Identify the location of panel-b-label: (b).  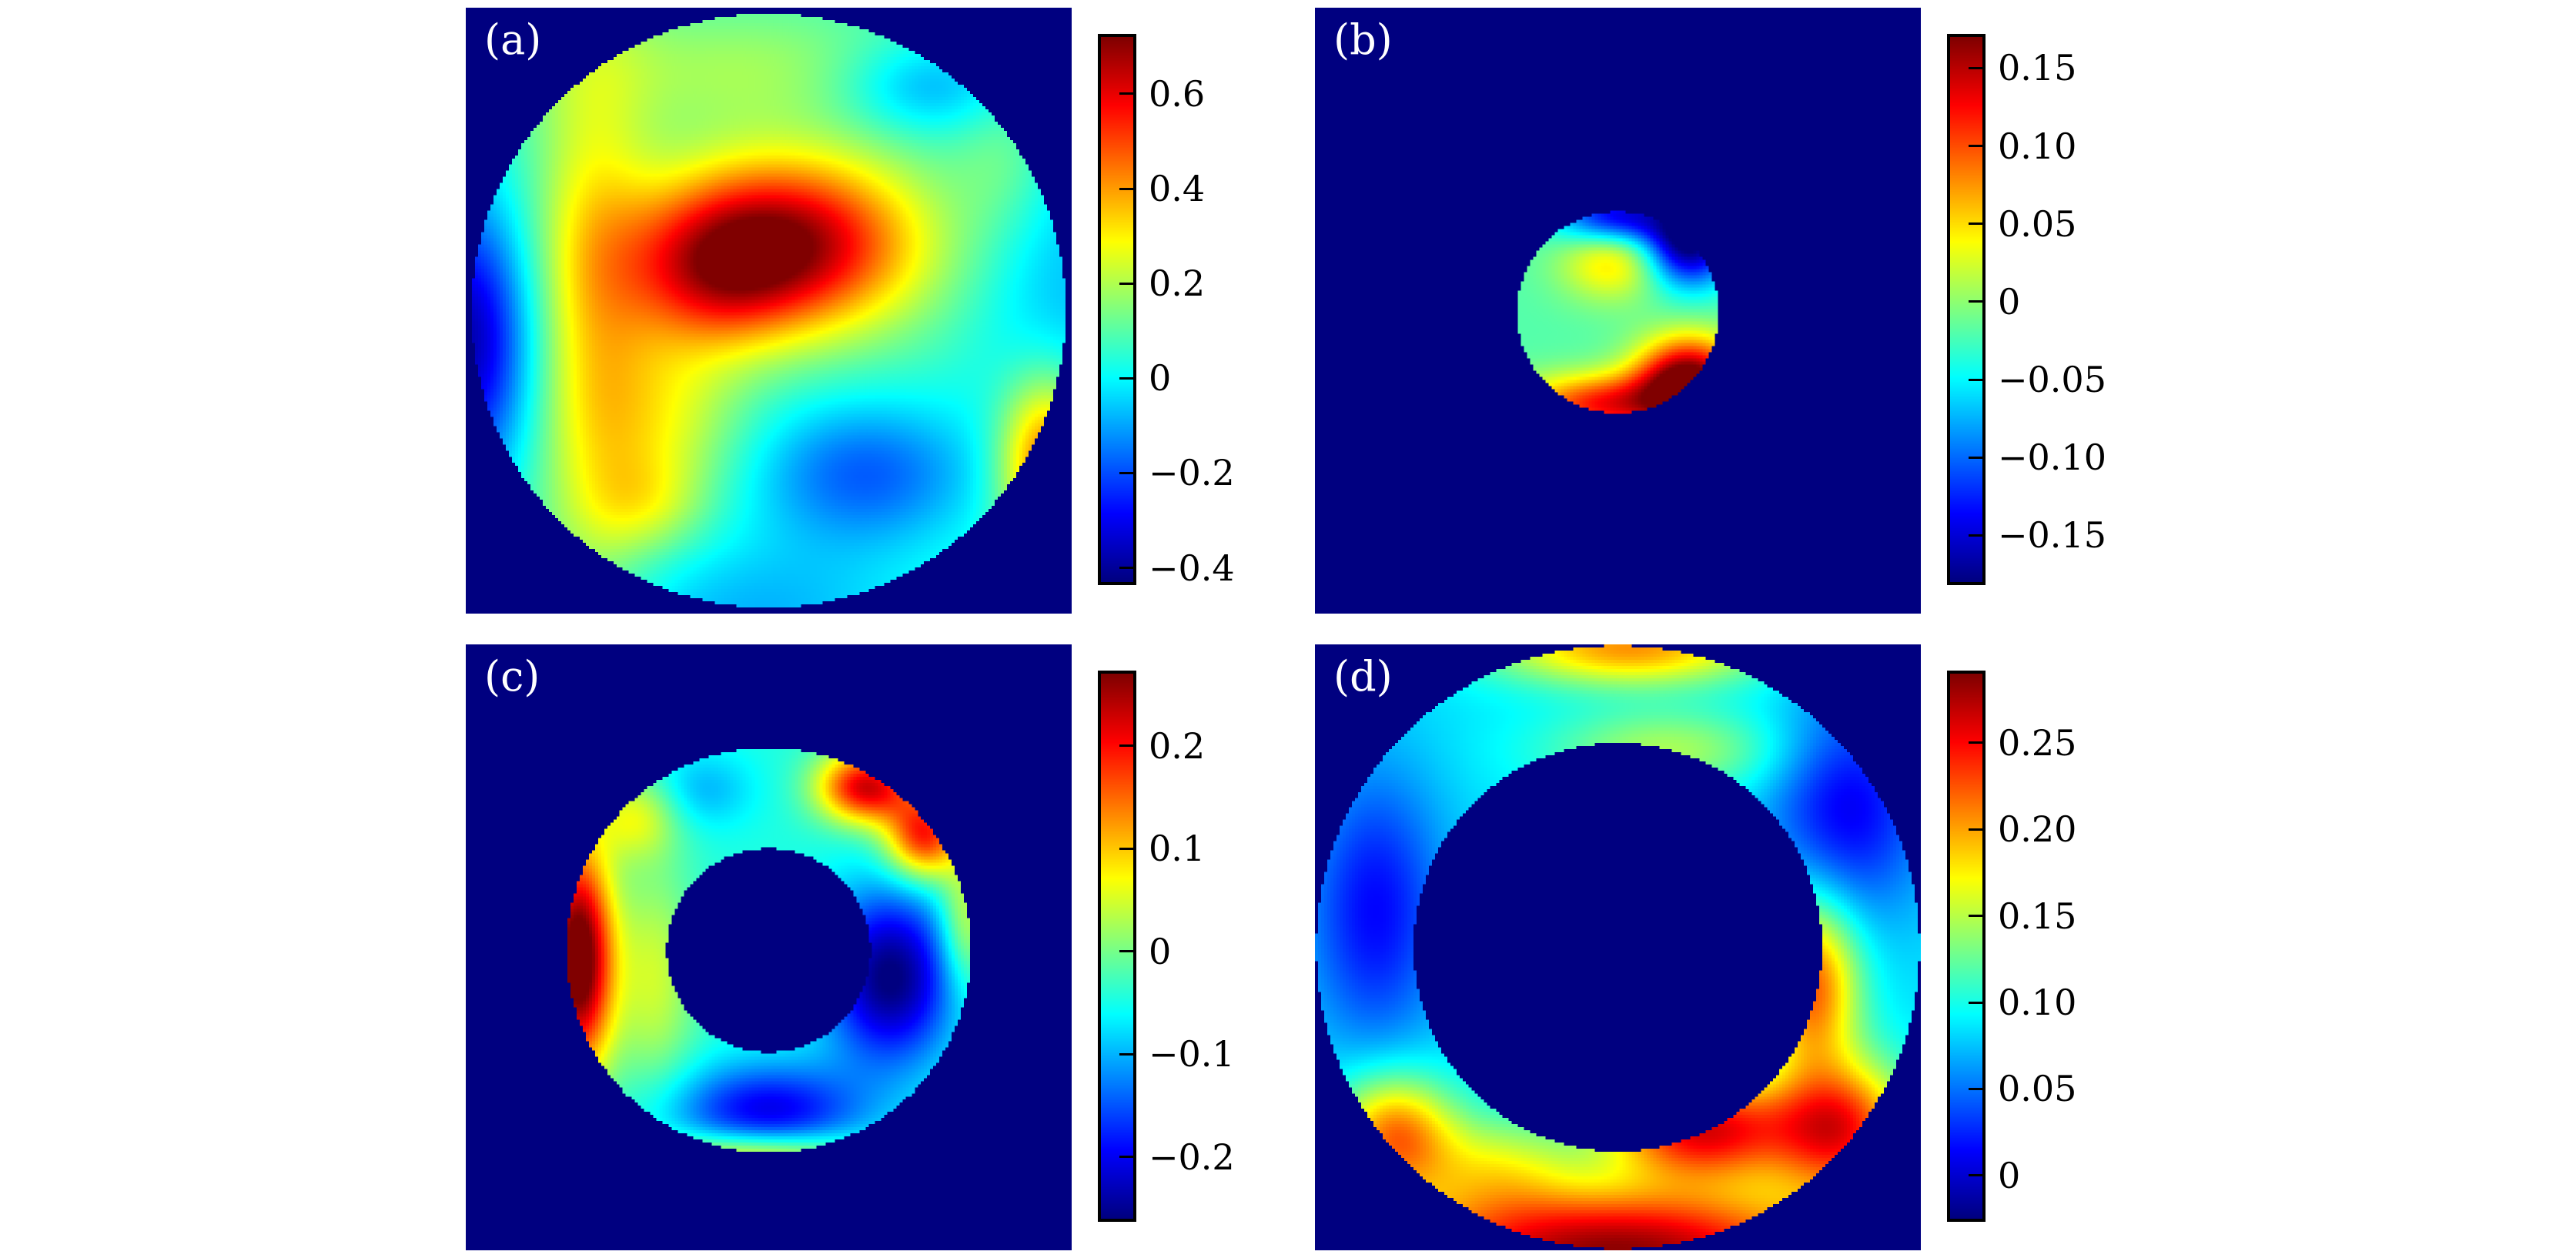
(1363, 40).